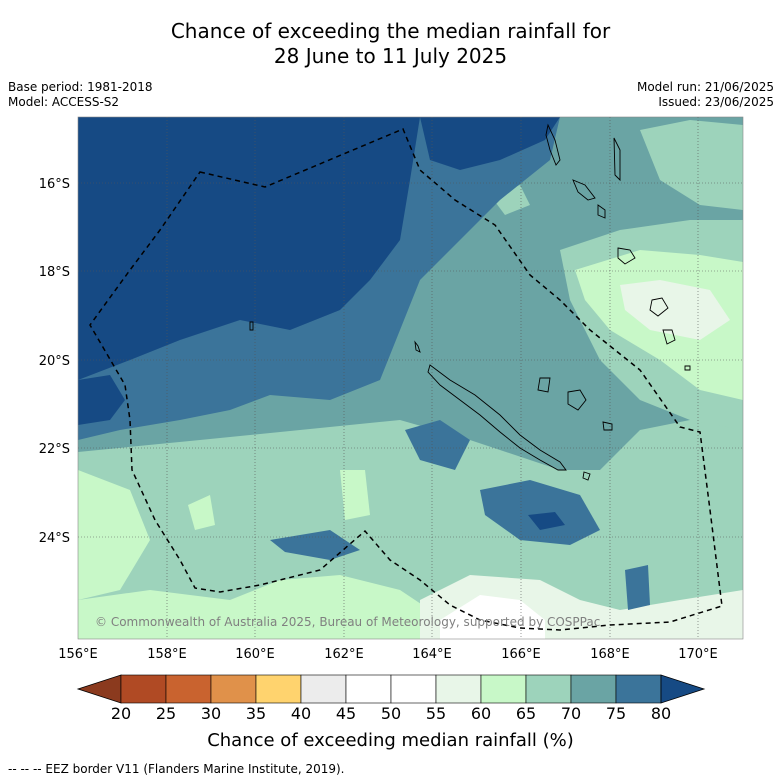 The height and width of the screenshot is (781, 781). I want to click on lon-label: 170°E, so click(698, 654).